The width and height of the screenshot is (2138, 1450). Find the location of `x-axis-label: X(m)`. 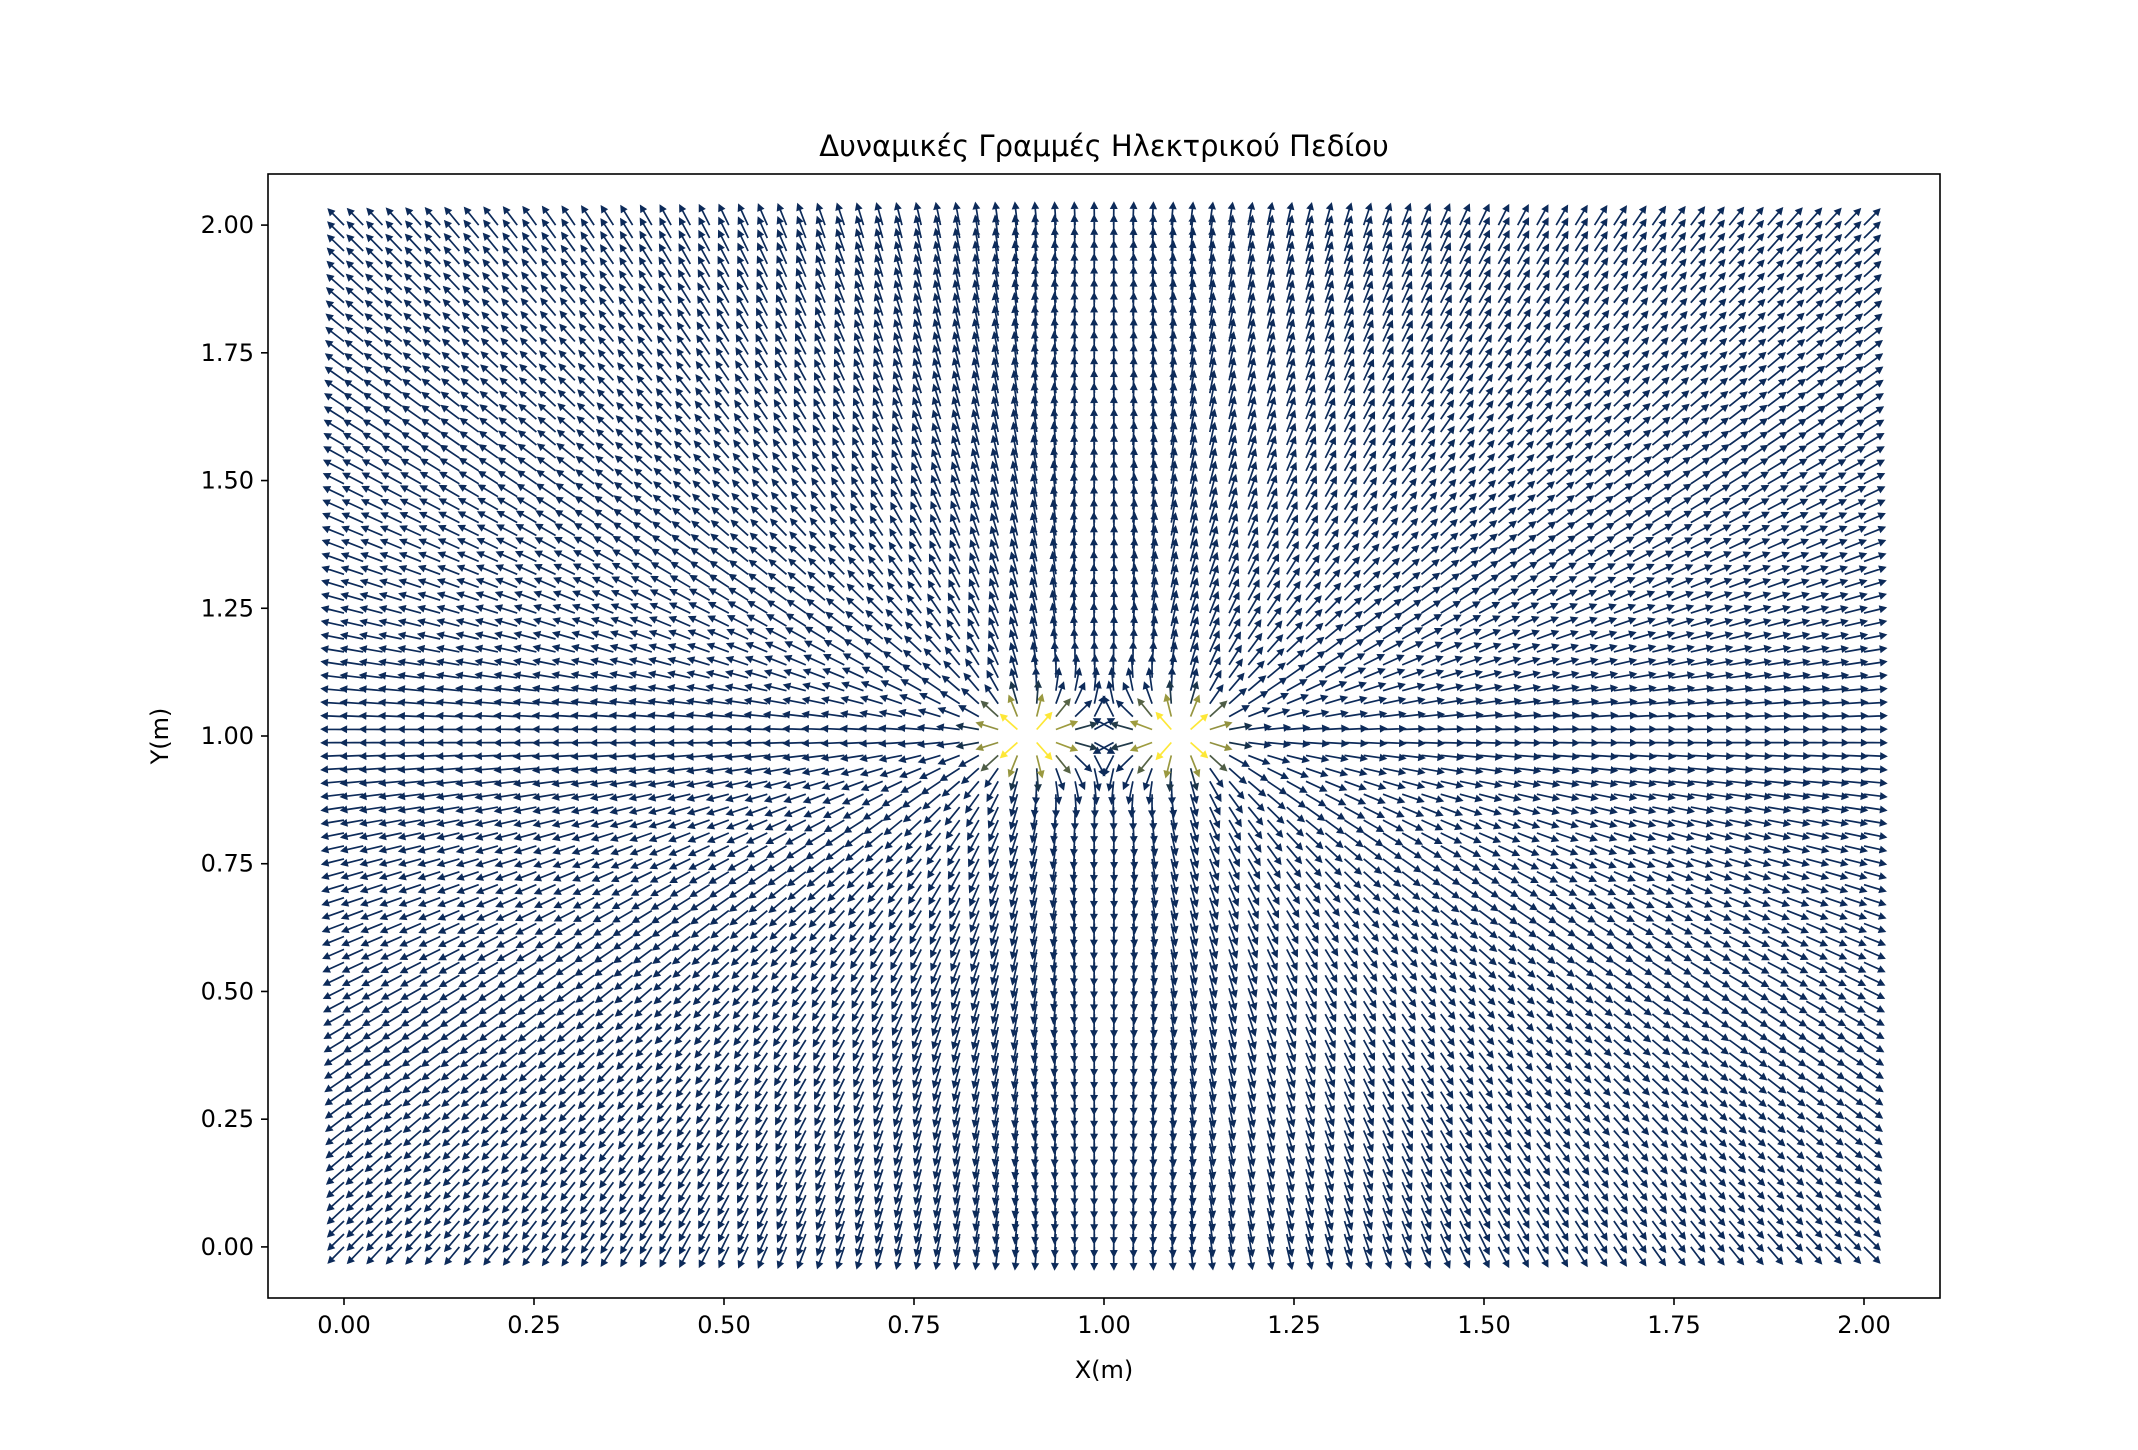

x-axis-label: X(m) is located at coordinates (1104, 1370).